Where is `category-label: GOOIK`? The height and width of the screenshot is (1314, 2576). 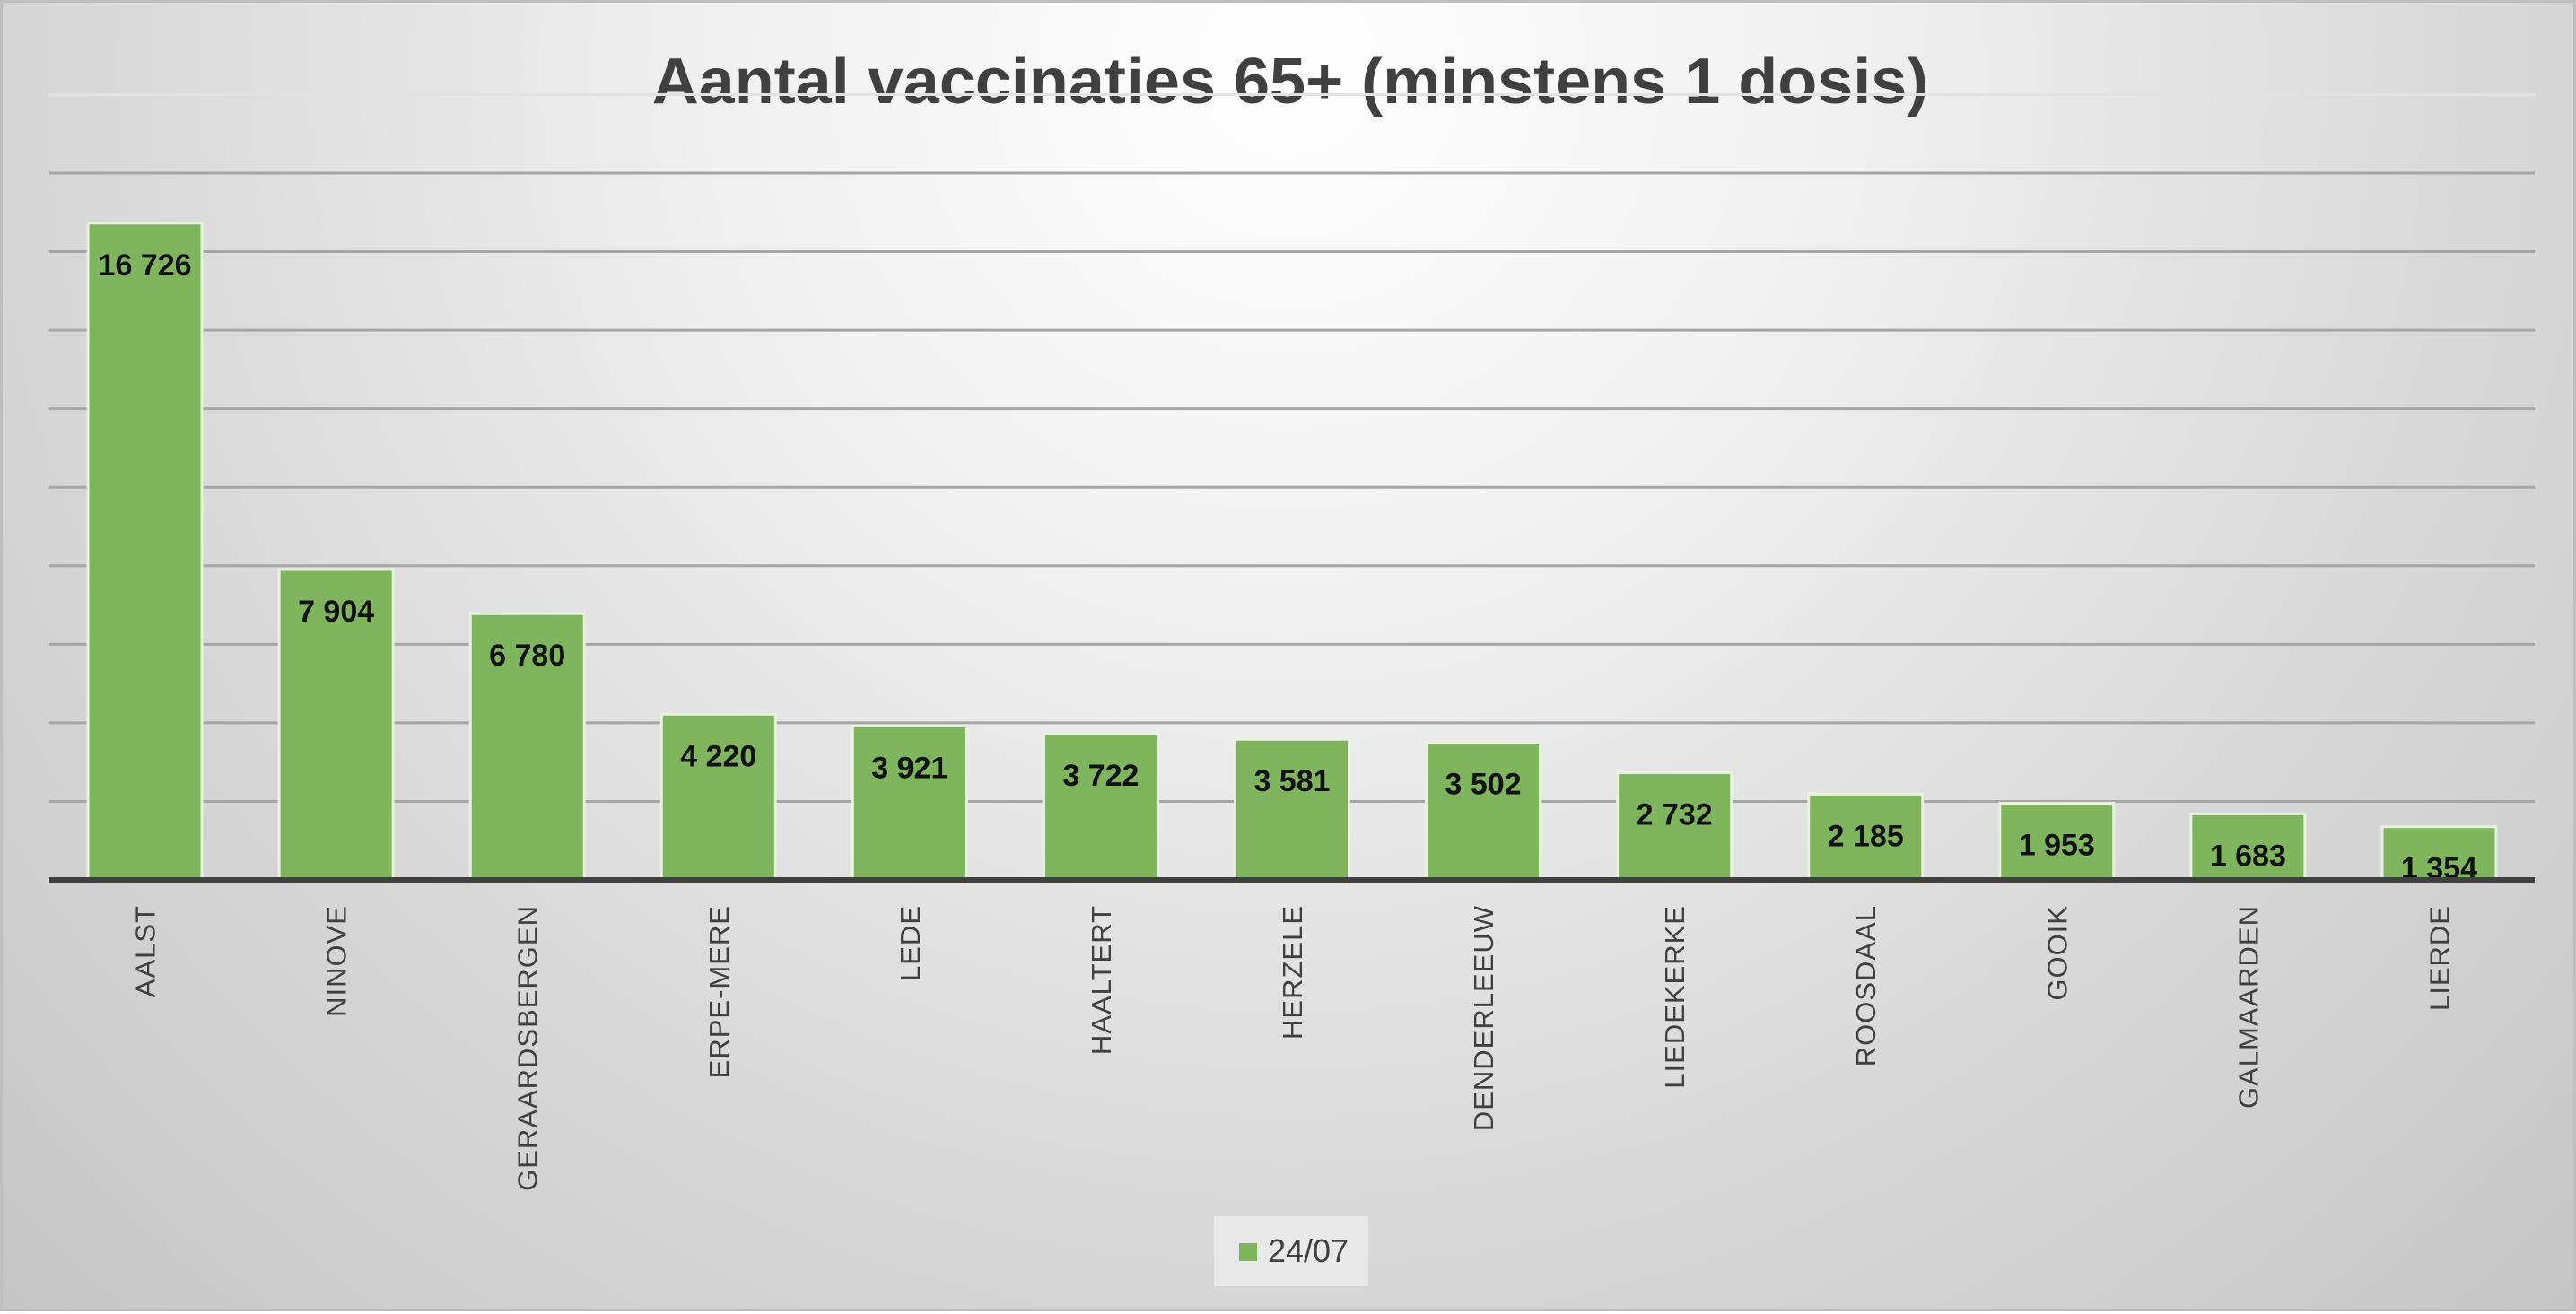 category-label: GOOIK is located at coordinates (2057, 953).